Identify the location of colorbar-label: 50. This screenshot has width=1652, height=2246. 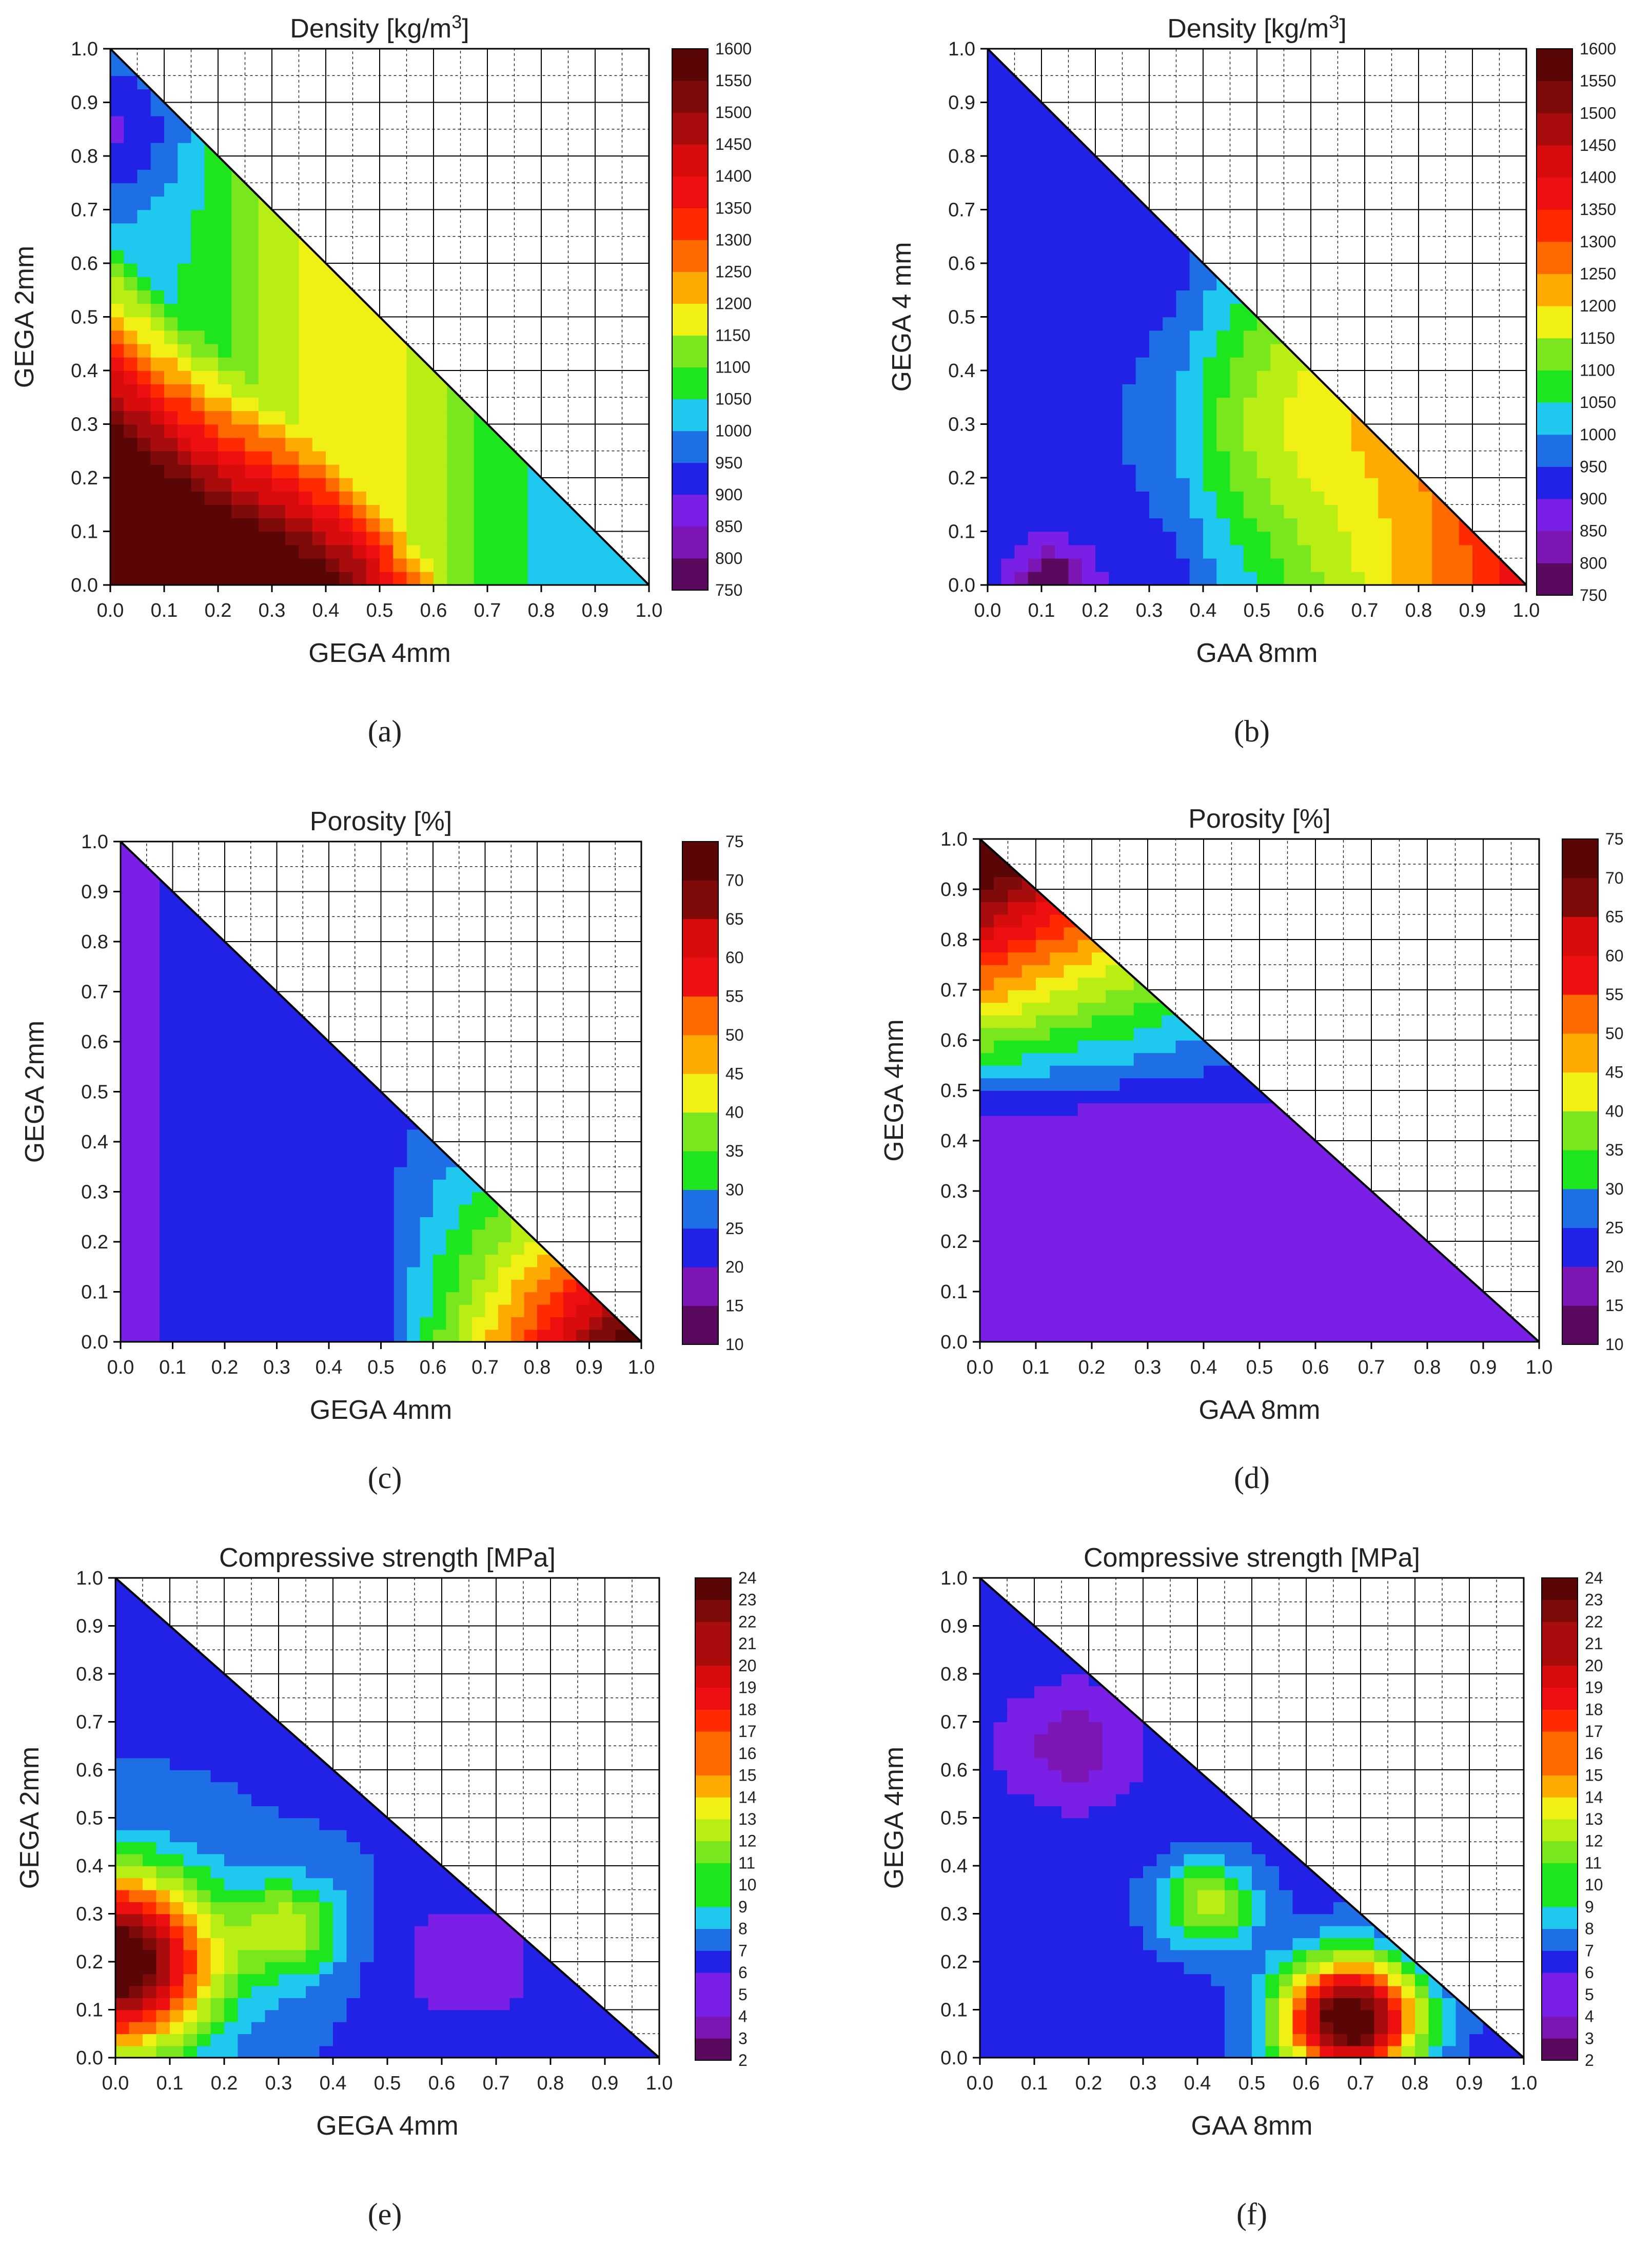
(1615, 1033).